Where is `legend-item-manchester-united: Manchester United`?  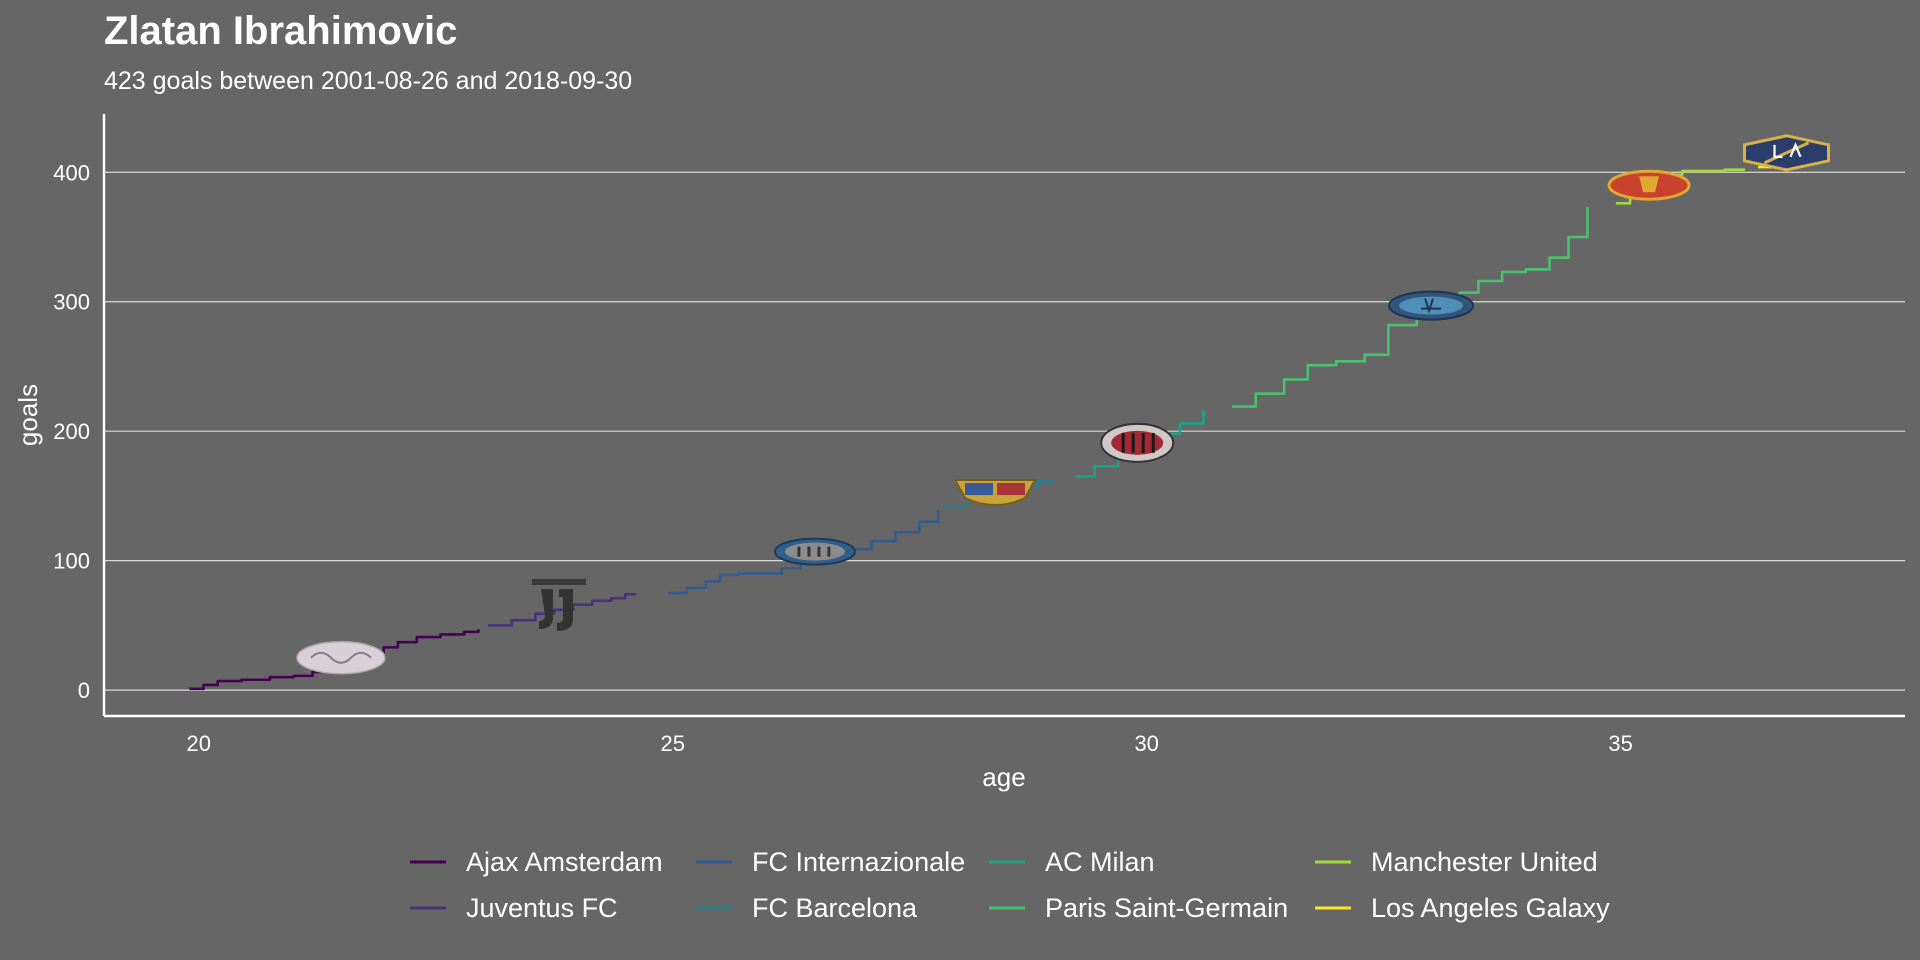 legend-item-manchester-united: Manchester United is located at coordinates (1456, 862).